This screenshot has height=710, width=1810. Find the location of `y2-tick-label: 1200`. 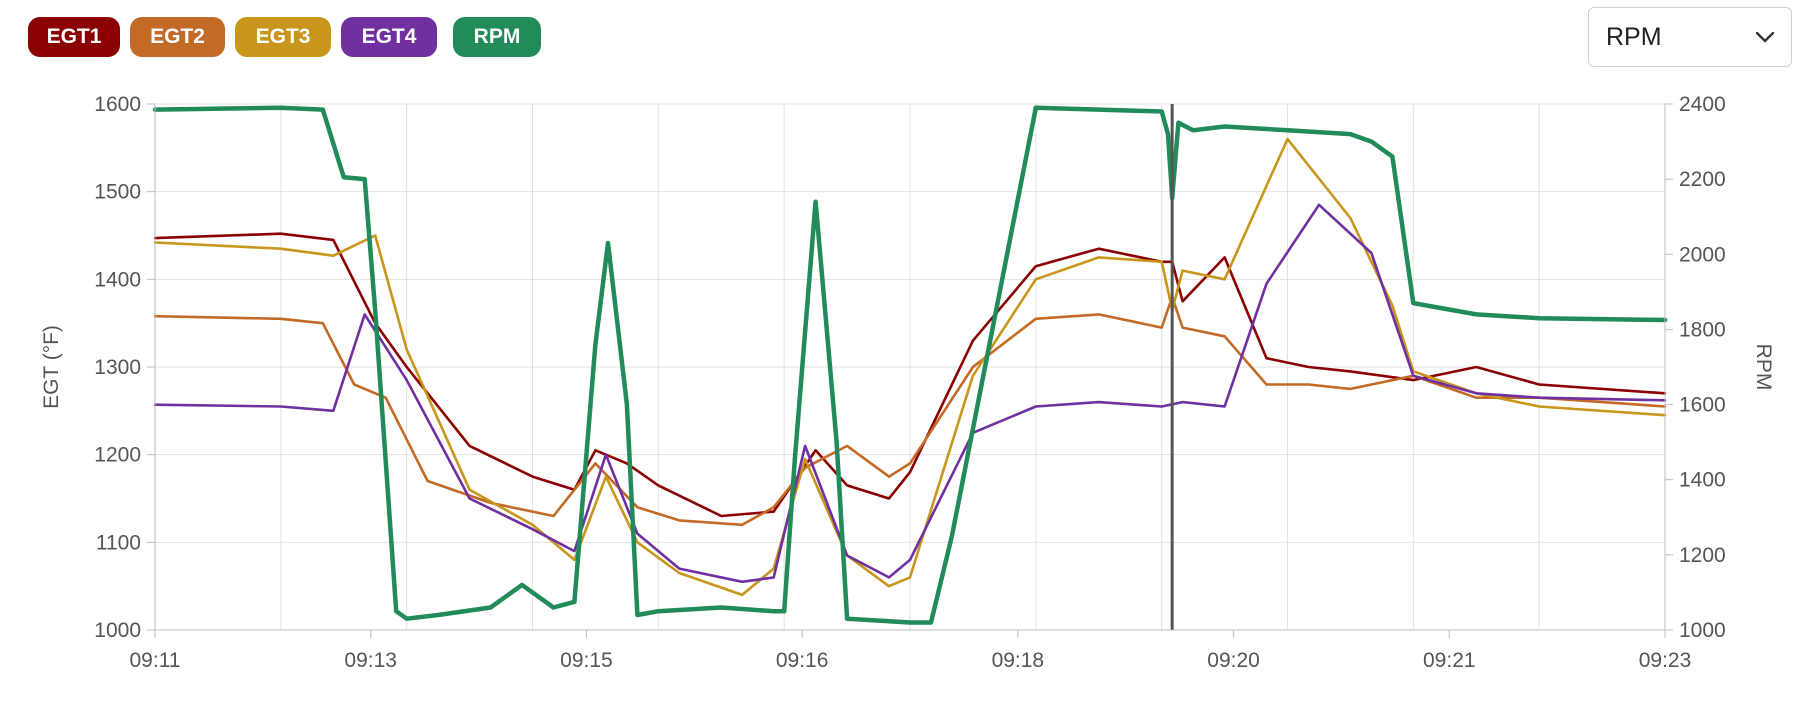

y2-tick-label: 1200 is located at coordinates (1702, 555).